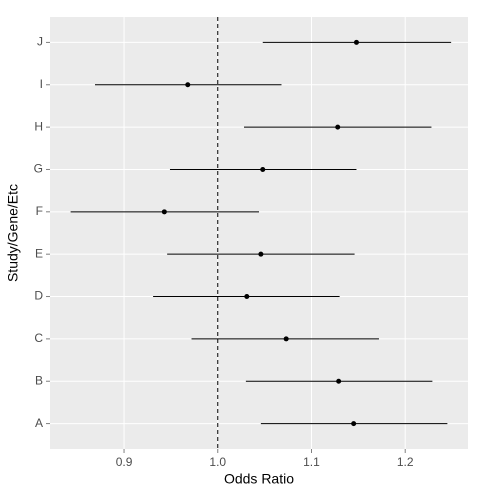  Describe the element at coordinates (38, 296) in the screenshot. I see `y-tick-label: D` at that location.